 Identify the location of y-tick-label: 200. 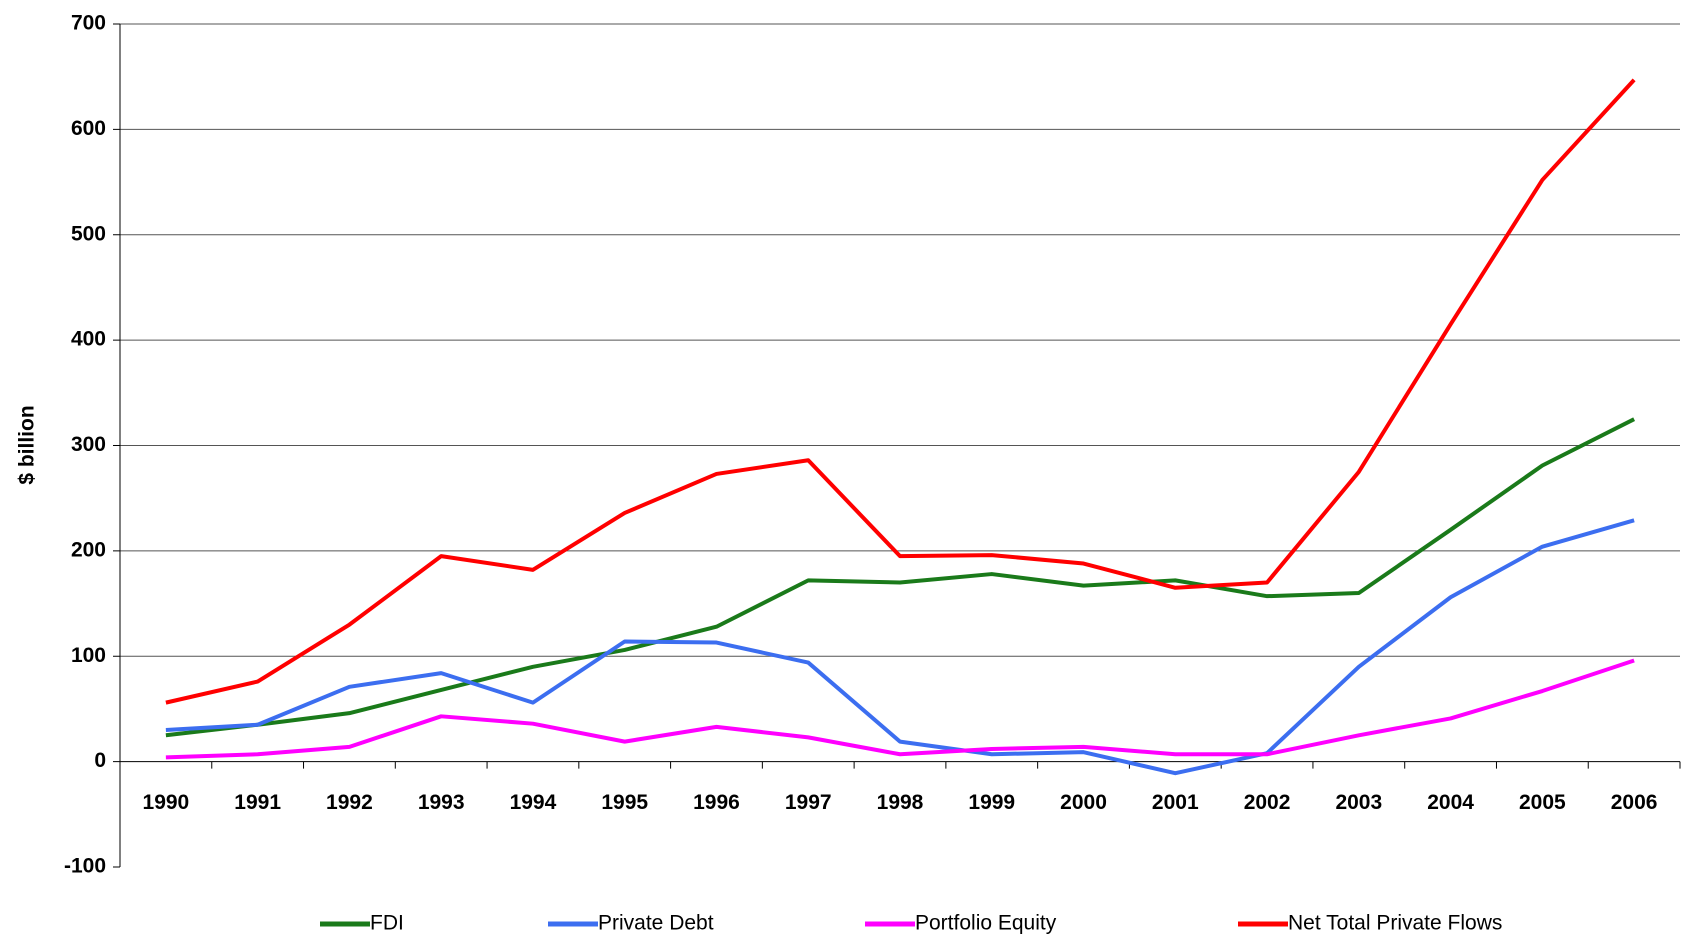
(88, 549).